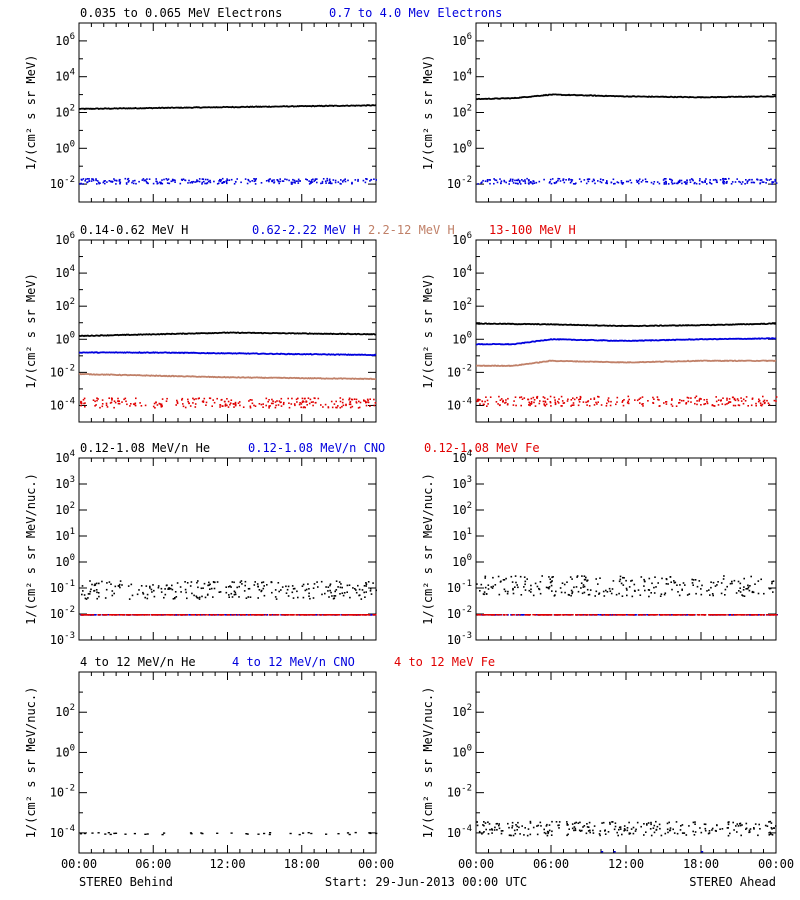  I want to click on x-tick-label: 06:00, so click(551, 864).